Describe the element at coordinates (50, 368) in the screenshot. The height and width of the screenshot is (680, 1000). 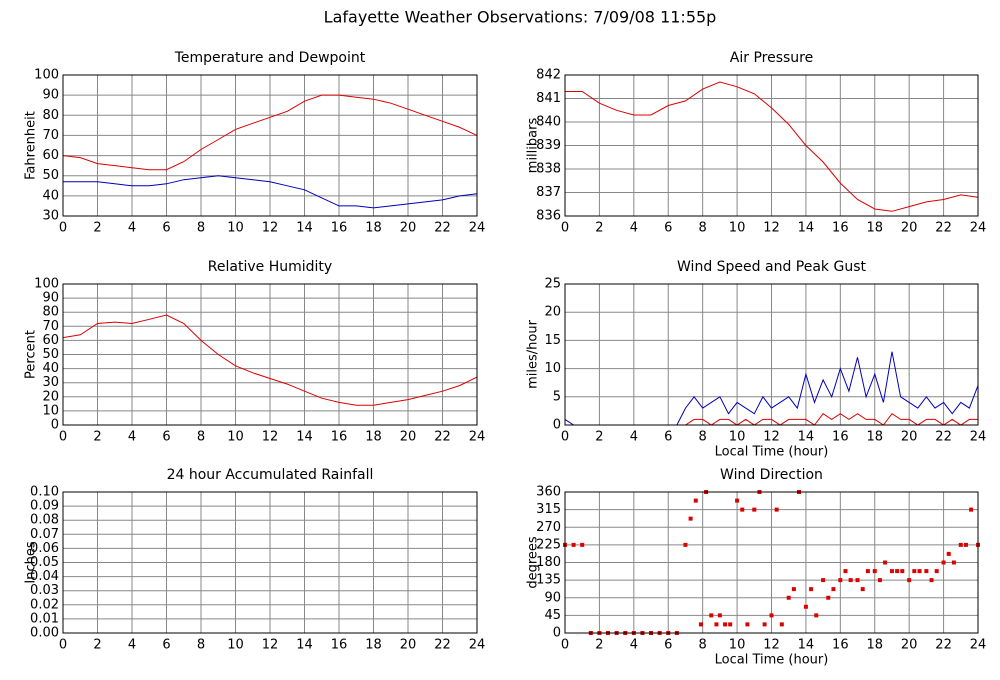
I see `y-tick-label: 40` at that location.